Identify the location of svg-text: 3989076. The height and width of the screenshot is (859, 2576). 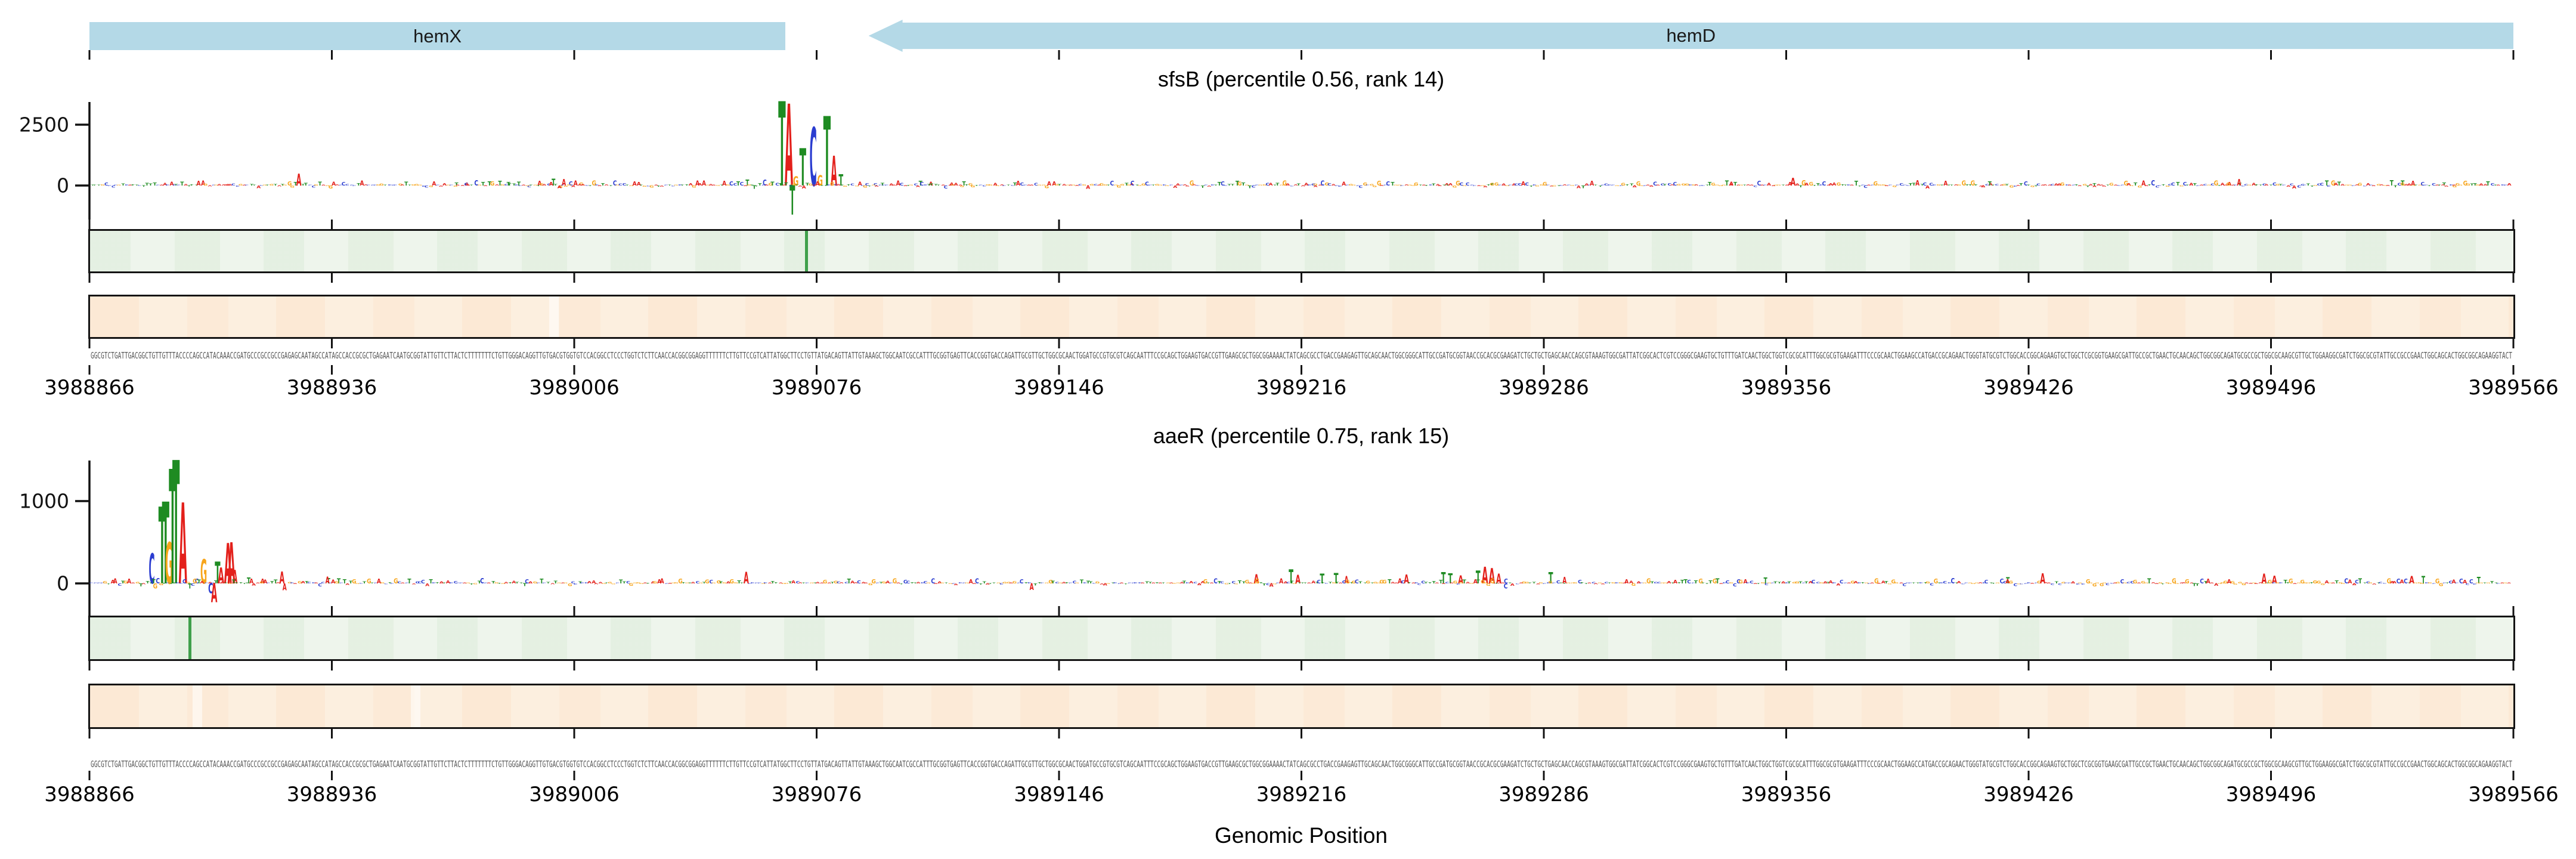
(817, 795).